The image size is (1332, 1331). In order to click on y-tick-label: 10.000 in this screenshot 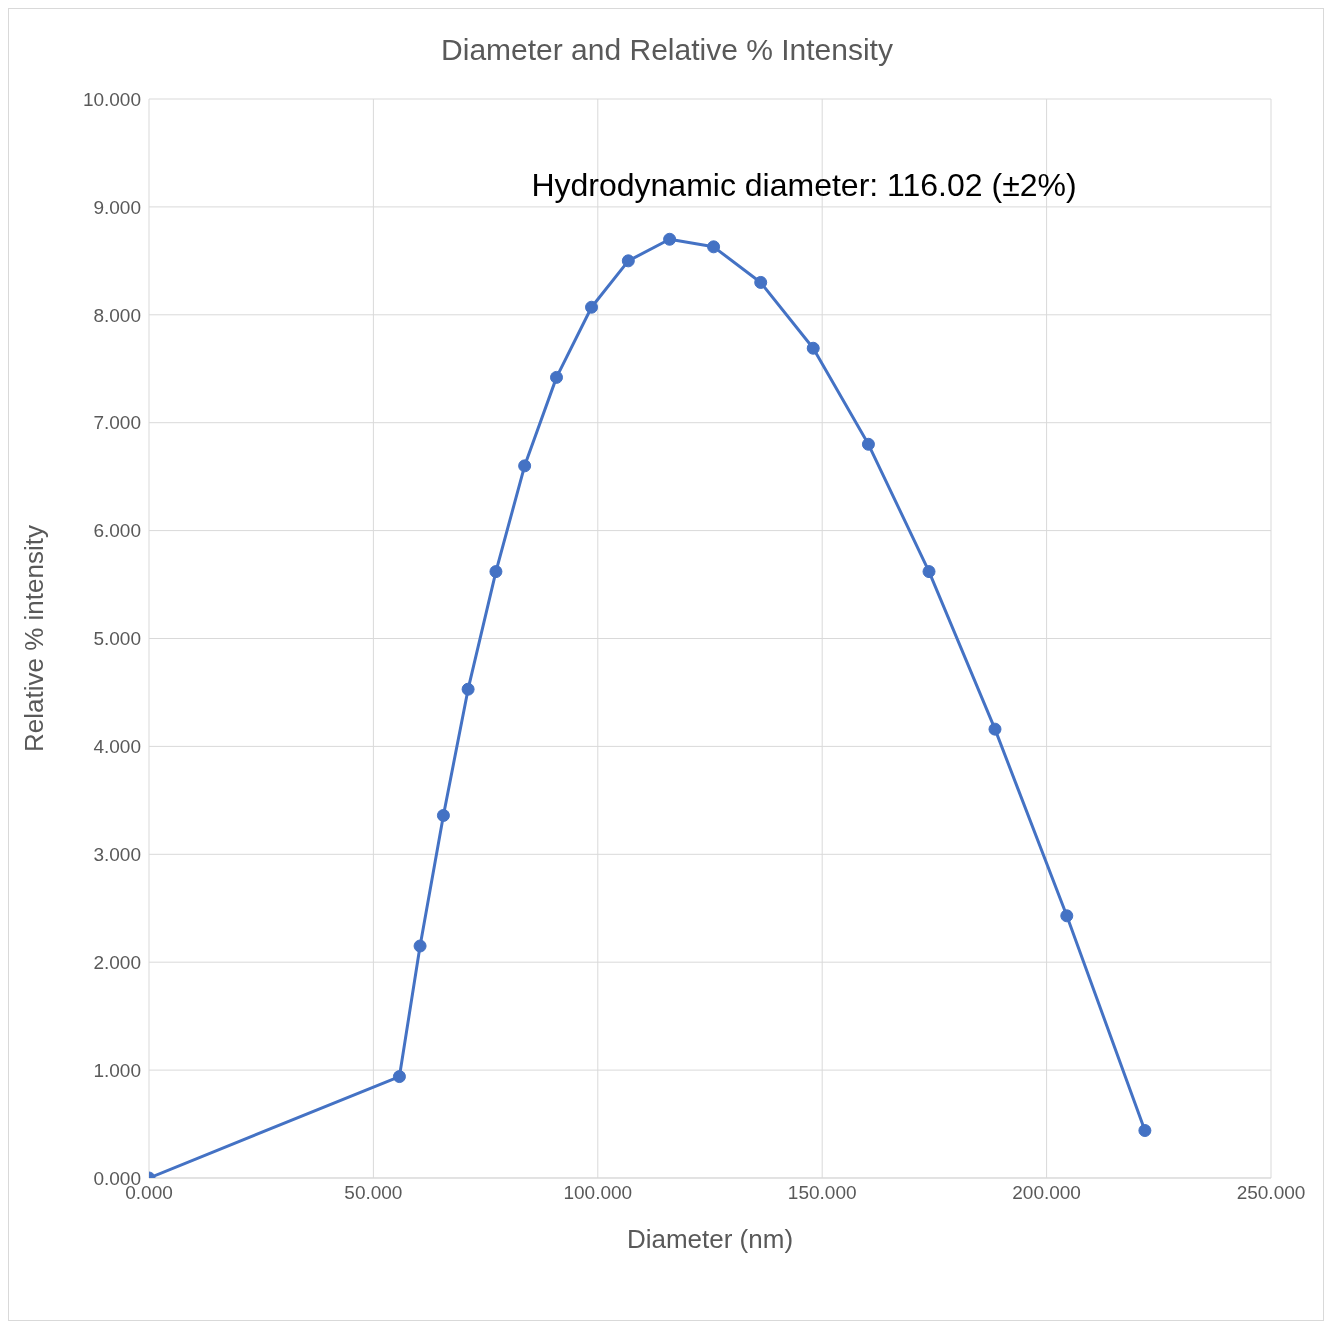, I will do `click(111, 99)`.